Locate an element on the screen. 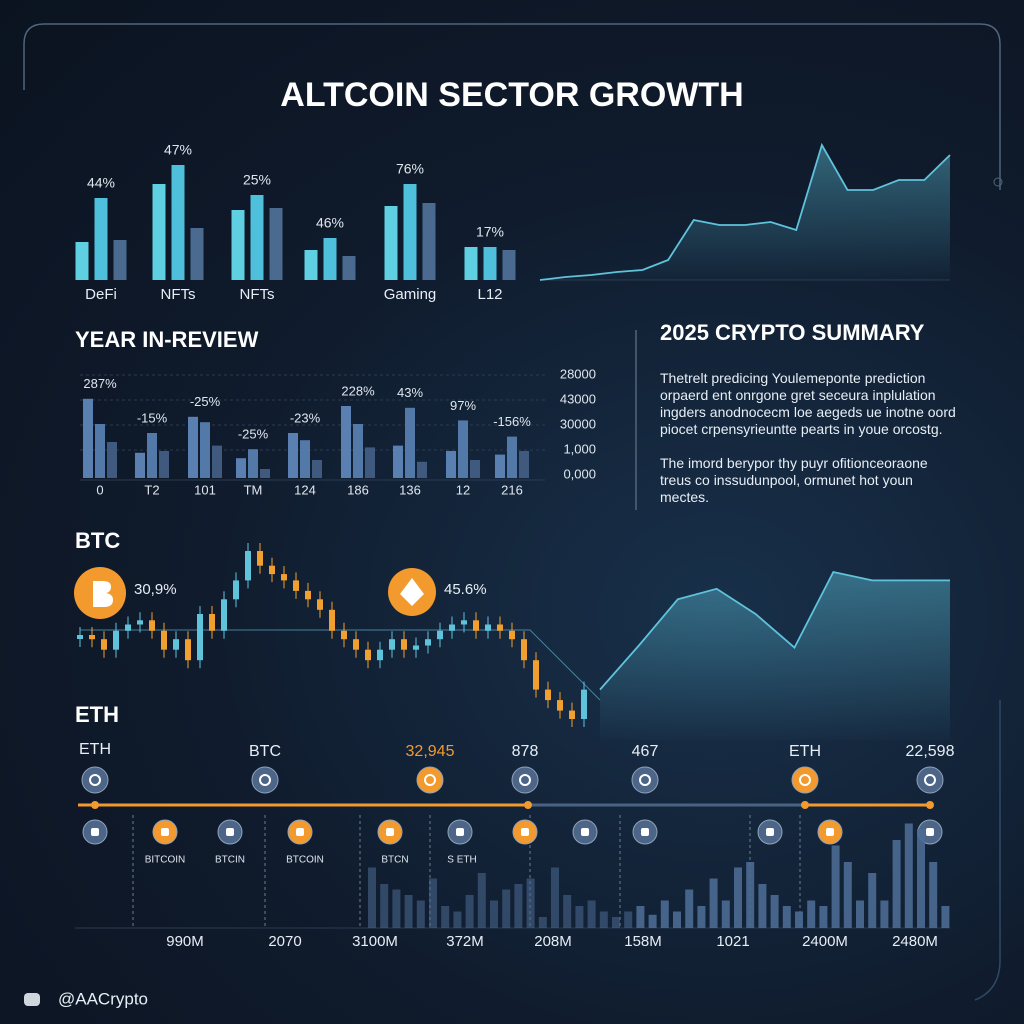  value-label: 17% is located at coordinates (490, 232).